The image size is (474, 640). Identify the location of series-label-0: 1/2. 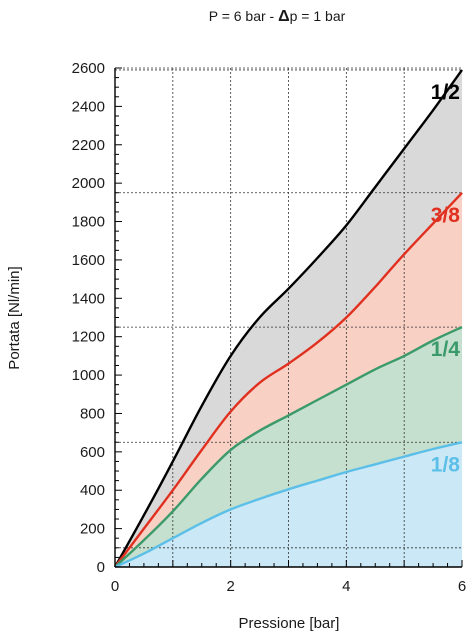
(445, 92).